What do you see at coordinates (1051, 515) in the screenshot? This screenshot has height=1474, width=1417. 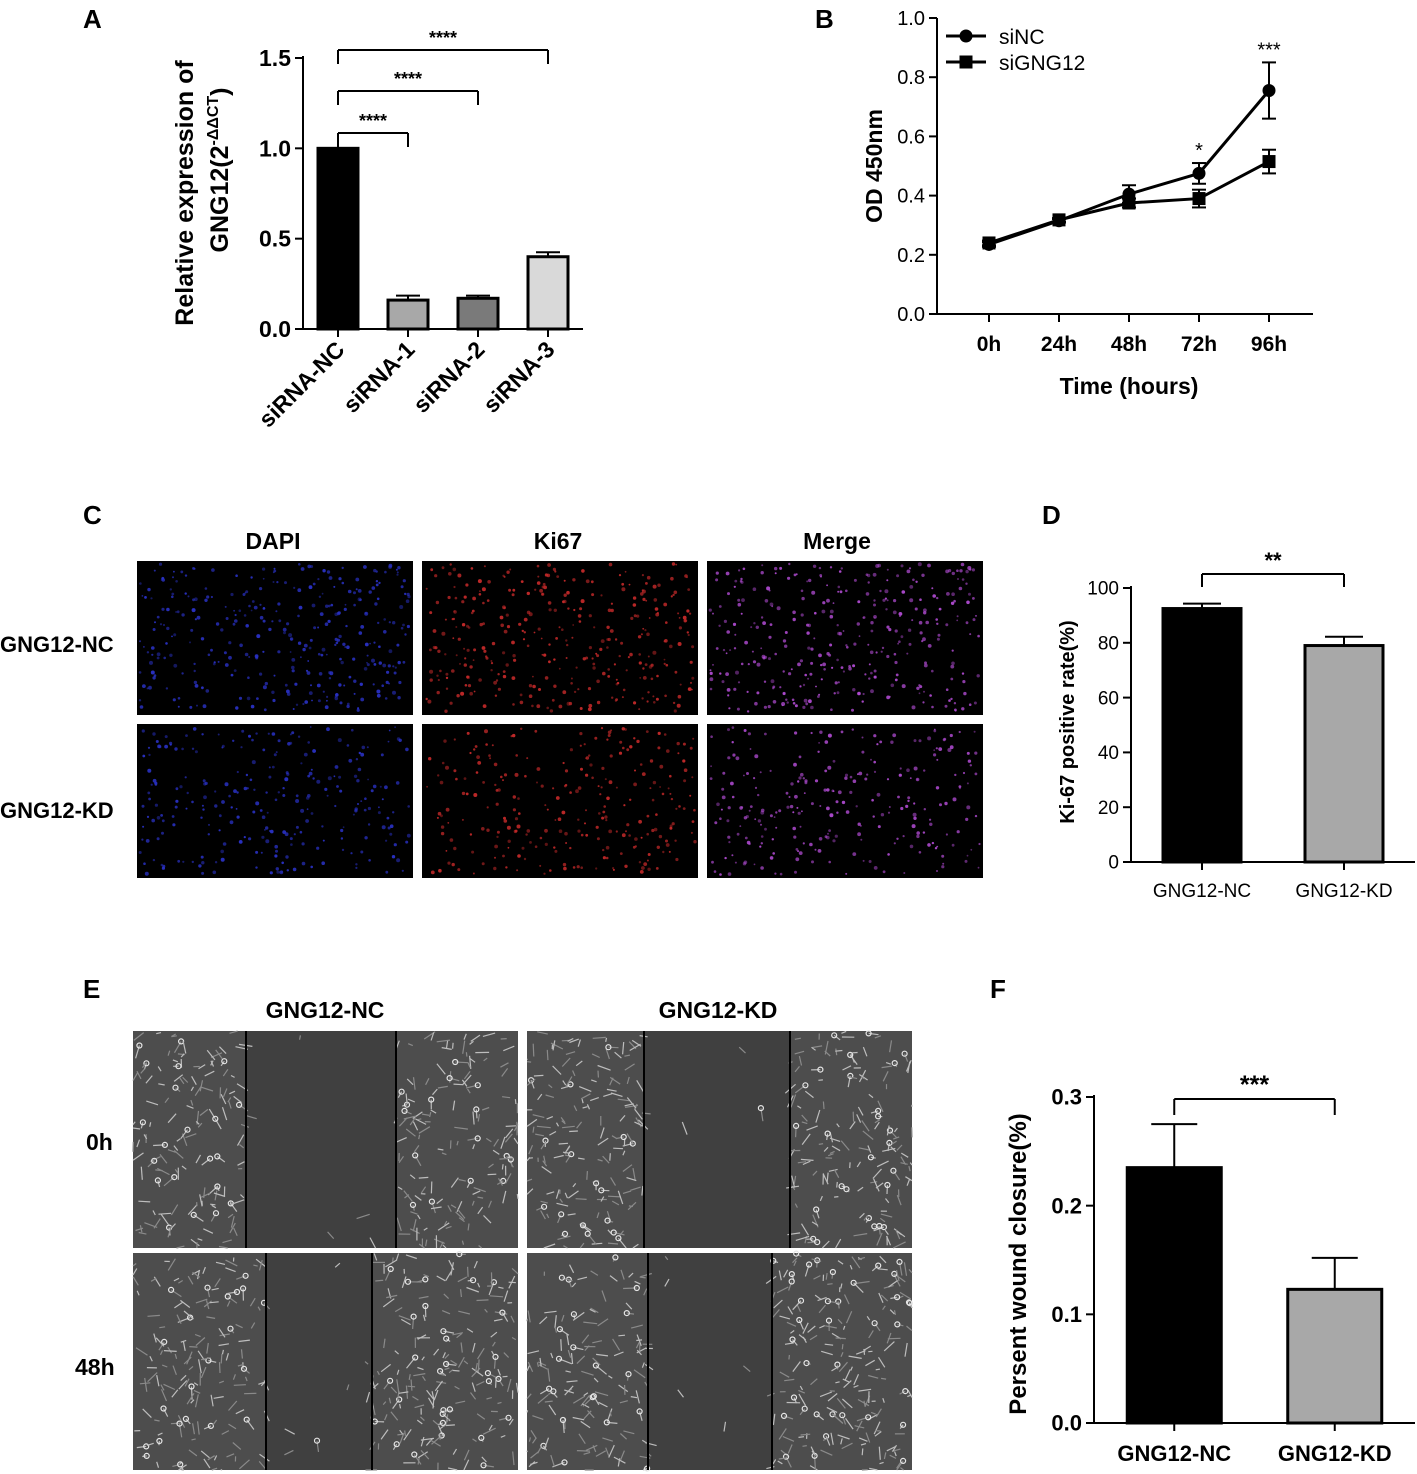 I see `panel-letter-d: D` at bounding box center [1051, 515].